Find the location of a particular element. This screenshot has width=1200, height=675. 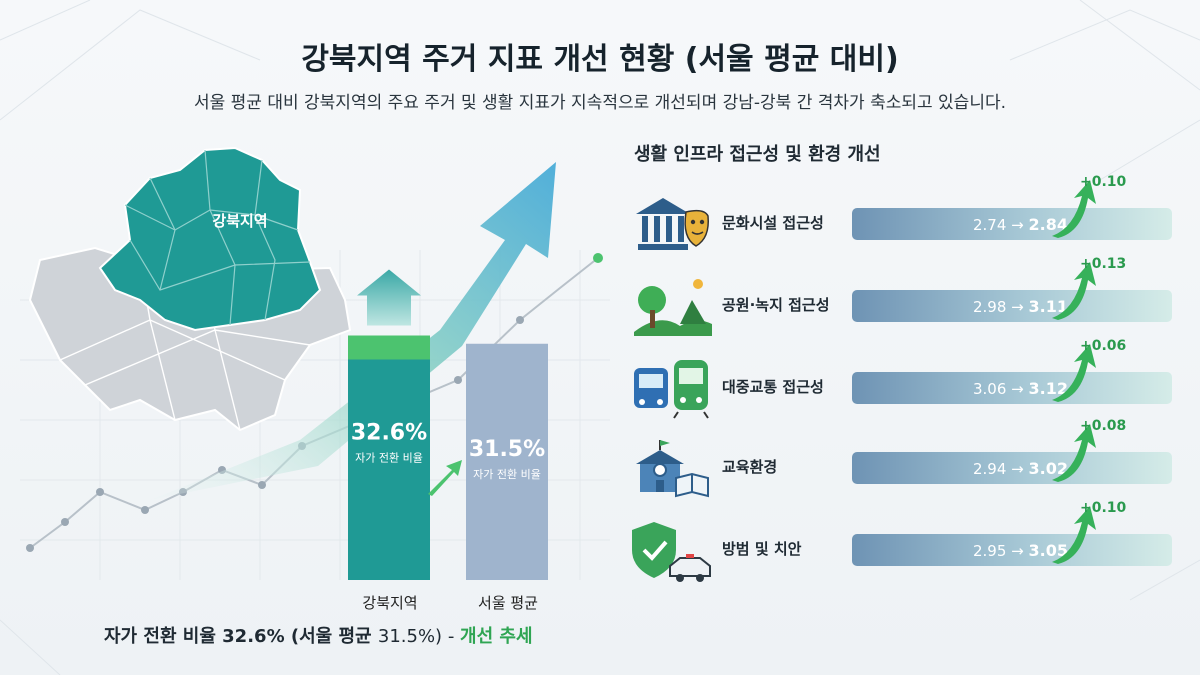

bar-cap is located at coordinates (389, 347).